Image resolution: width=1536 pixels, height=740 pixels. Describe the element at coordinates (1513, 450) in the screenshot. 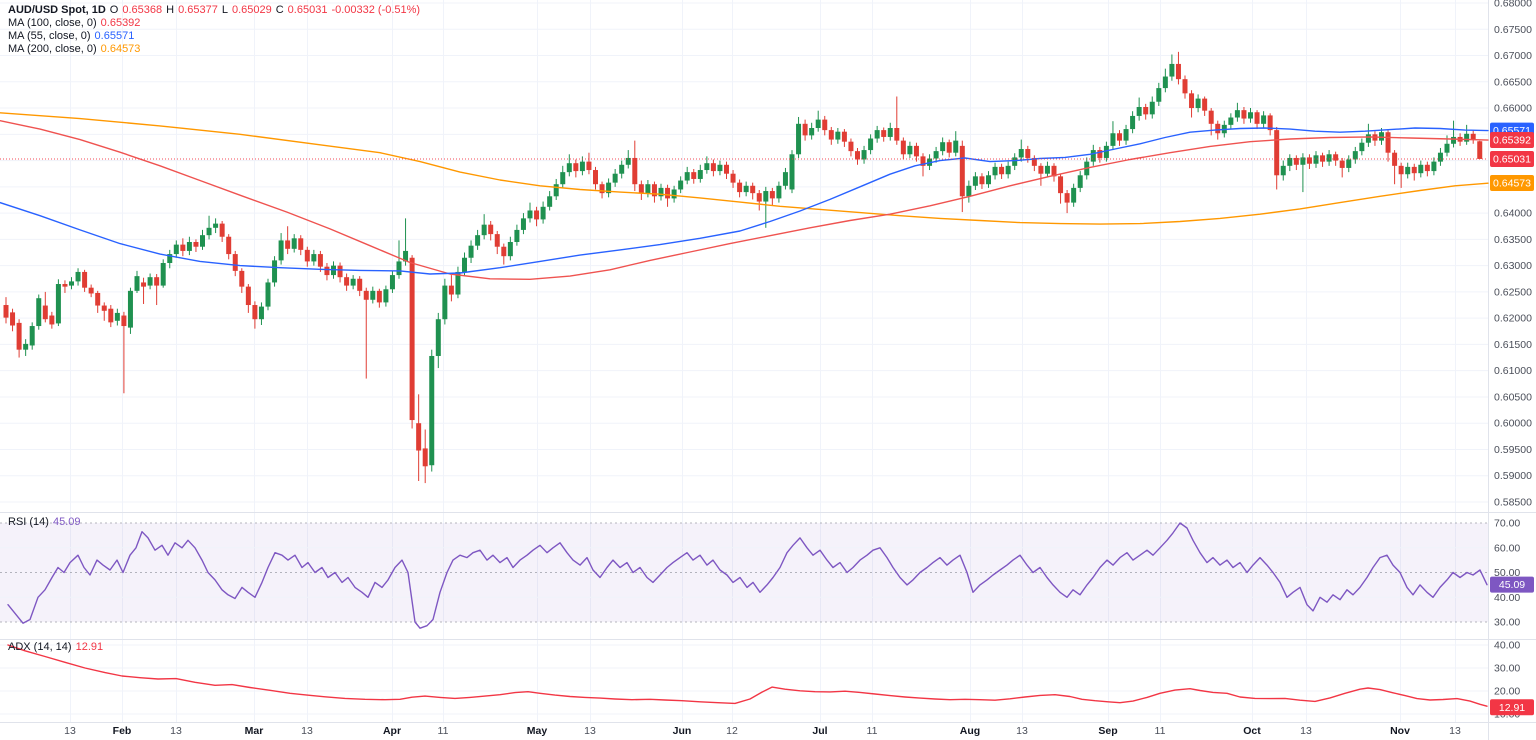

I see `svg-text: 0.59500` at that location.